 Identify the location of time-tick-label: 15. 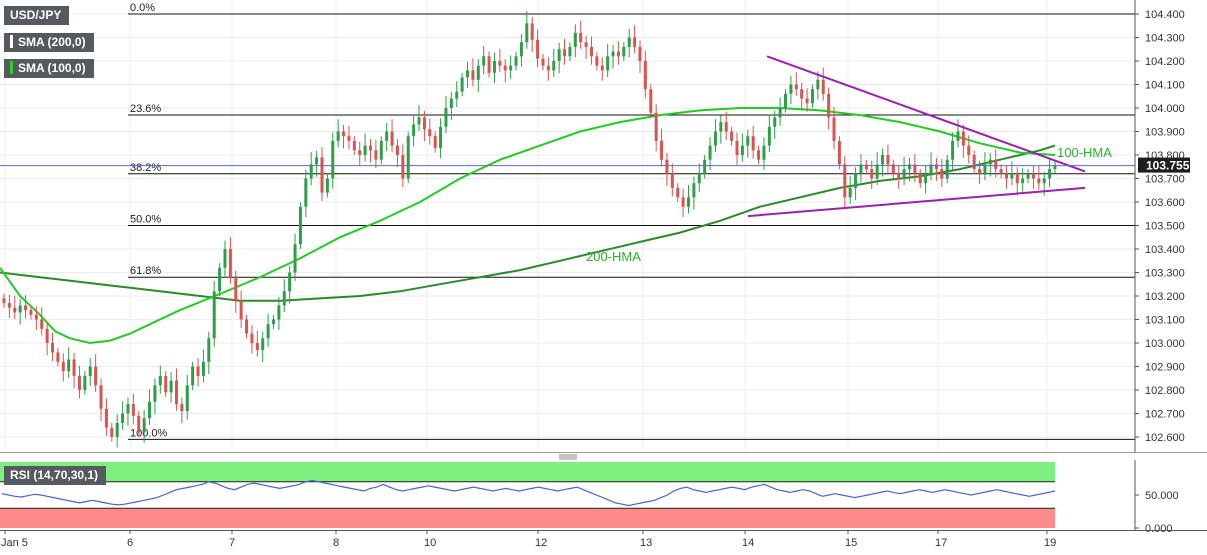
(851, 543).